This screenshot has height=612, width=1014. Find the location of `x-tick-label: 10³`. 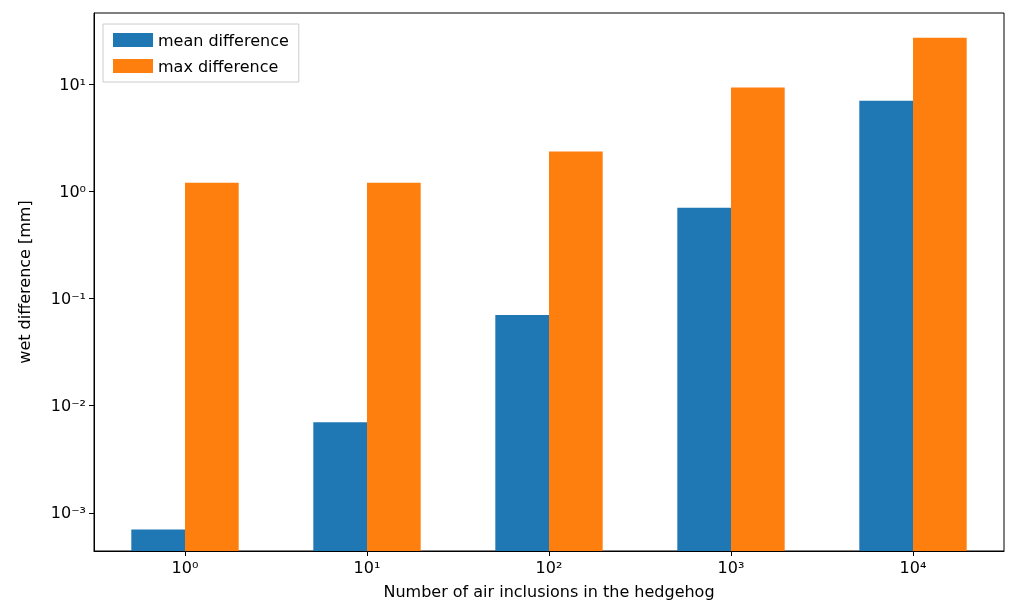

x-tick-label: 10³ is located at coordinates (731, 567).